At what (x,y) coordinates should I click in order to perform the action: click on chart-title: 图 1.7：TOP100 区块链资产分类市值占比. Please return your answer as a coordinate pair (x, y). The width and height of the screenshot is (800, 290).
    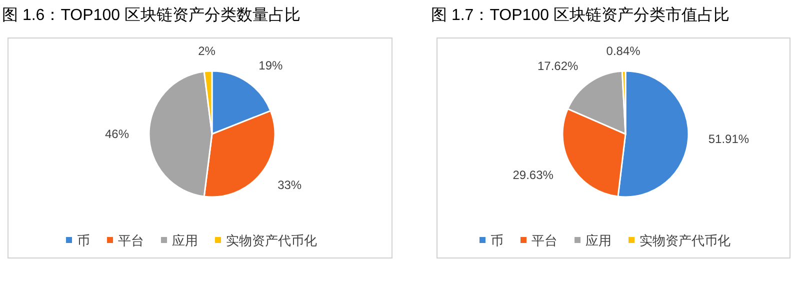
    Looking at the image, I should click on (580, 15).